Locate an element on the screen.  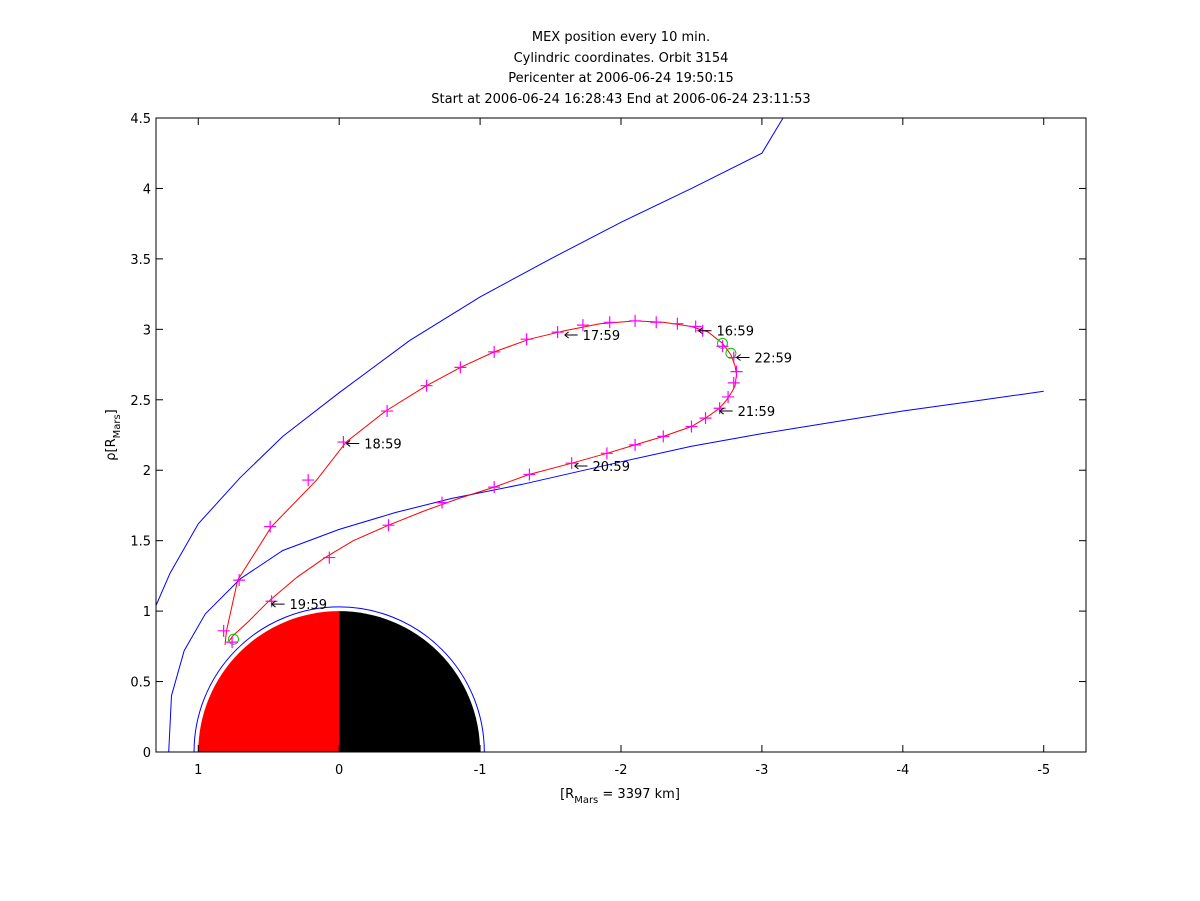
annotation-label: 22:59 is located at coordinates (773, 359).